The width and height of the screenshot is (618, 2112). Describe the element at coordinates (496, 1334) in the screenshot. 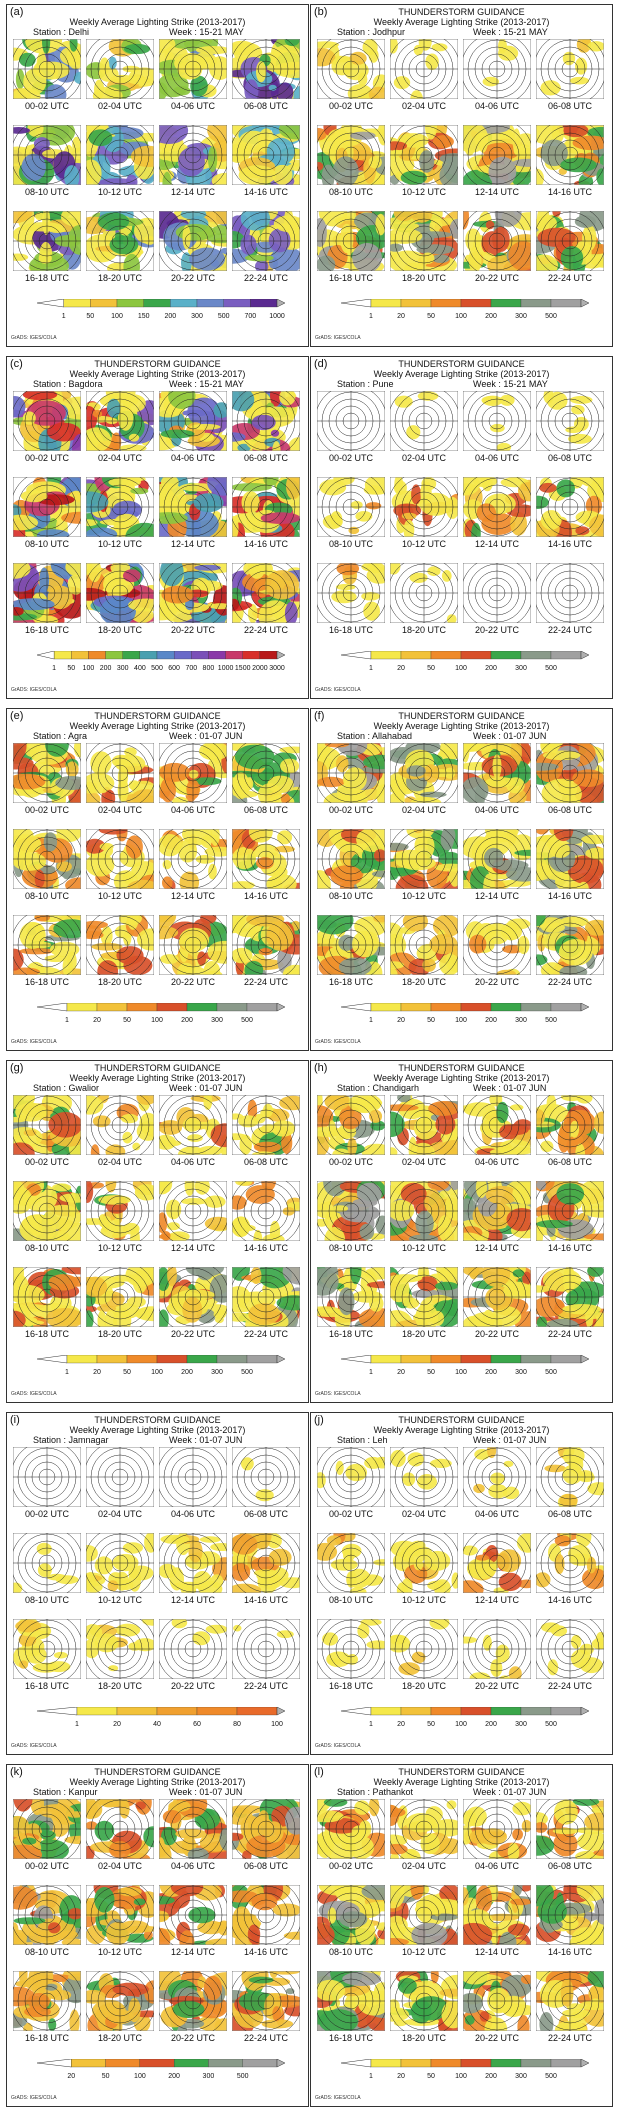

I see `utc-label: 20-22 UTC` at that location.